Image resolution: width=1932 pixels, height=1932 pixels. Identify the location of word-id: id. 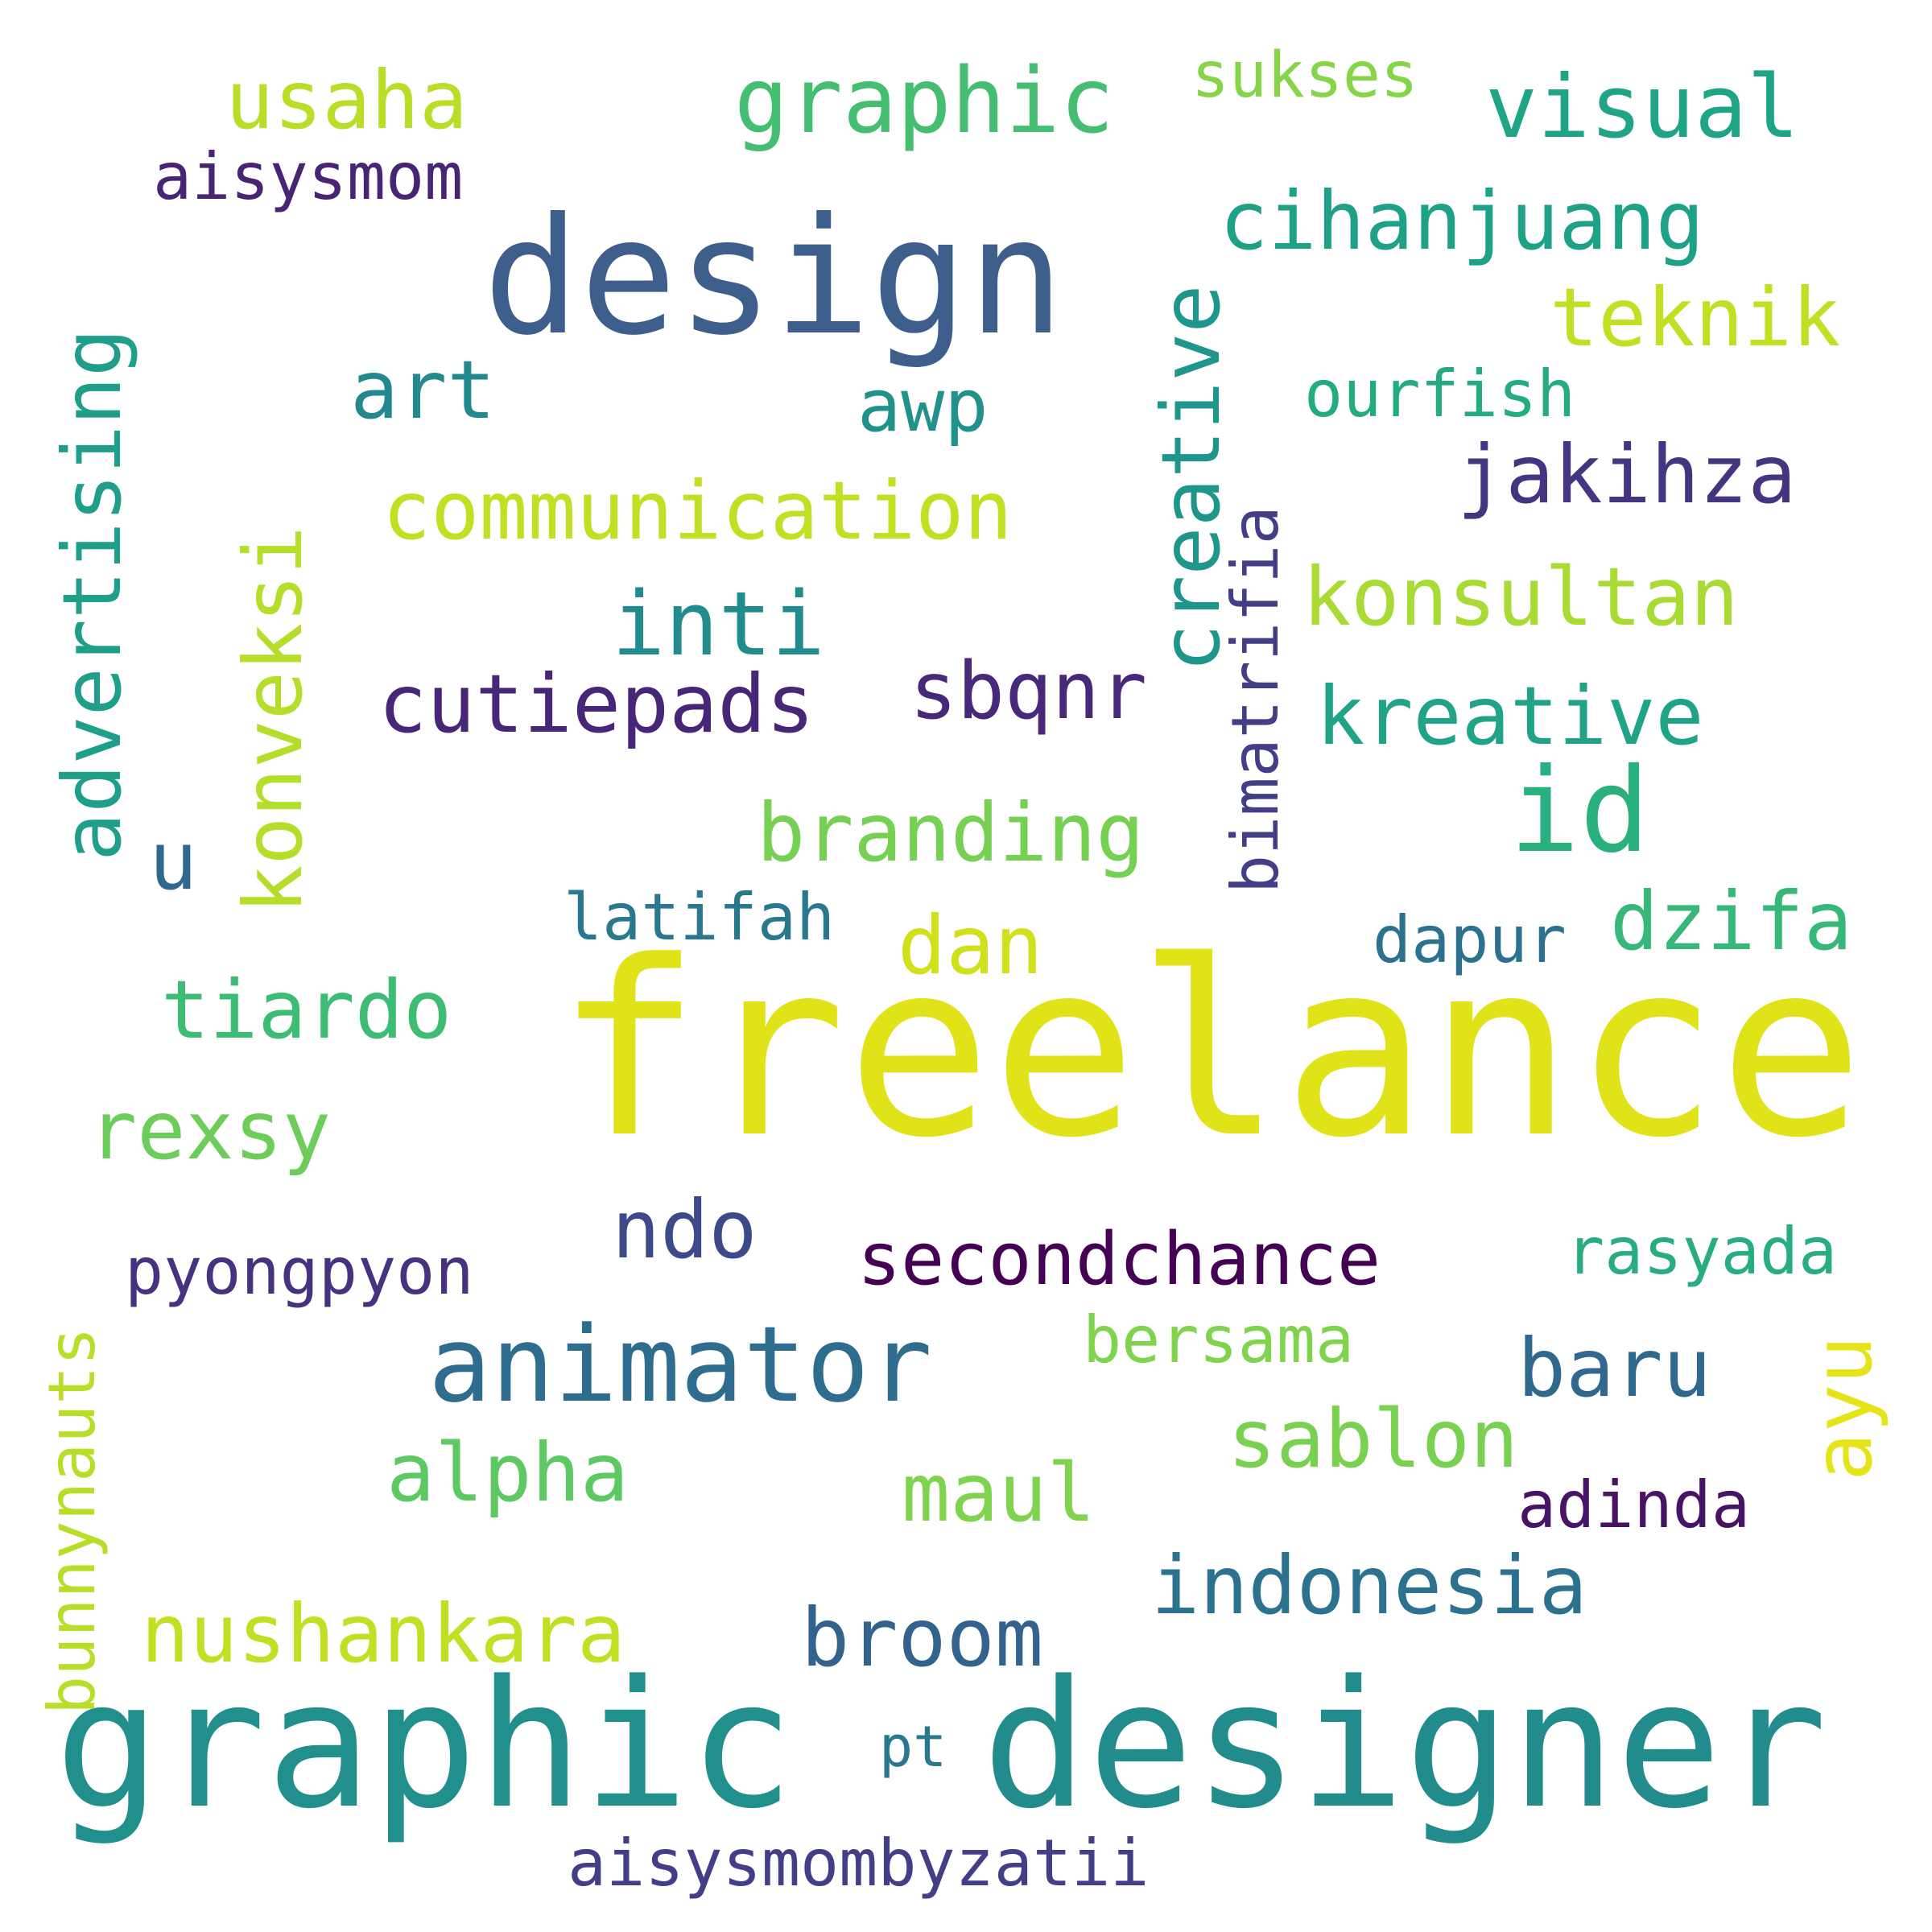
(1579, 811).